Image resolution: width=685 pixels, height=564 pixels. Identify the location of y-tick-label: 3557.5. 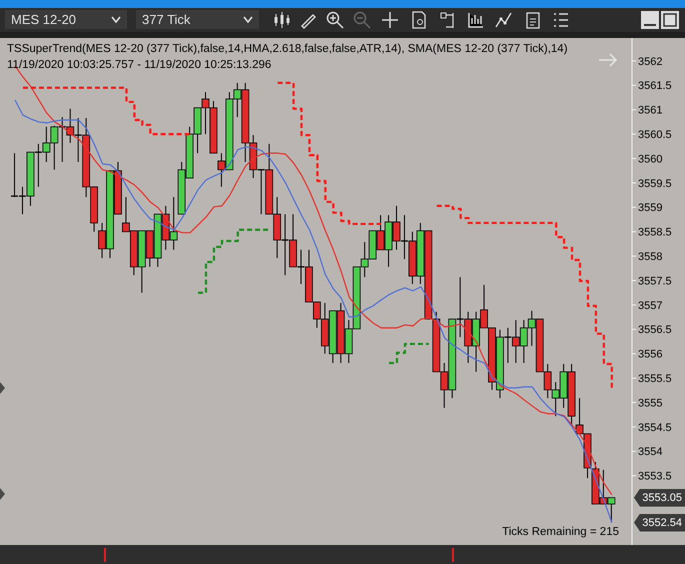
(655, 281).